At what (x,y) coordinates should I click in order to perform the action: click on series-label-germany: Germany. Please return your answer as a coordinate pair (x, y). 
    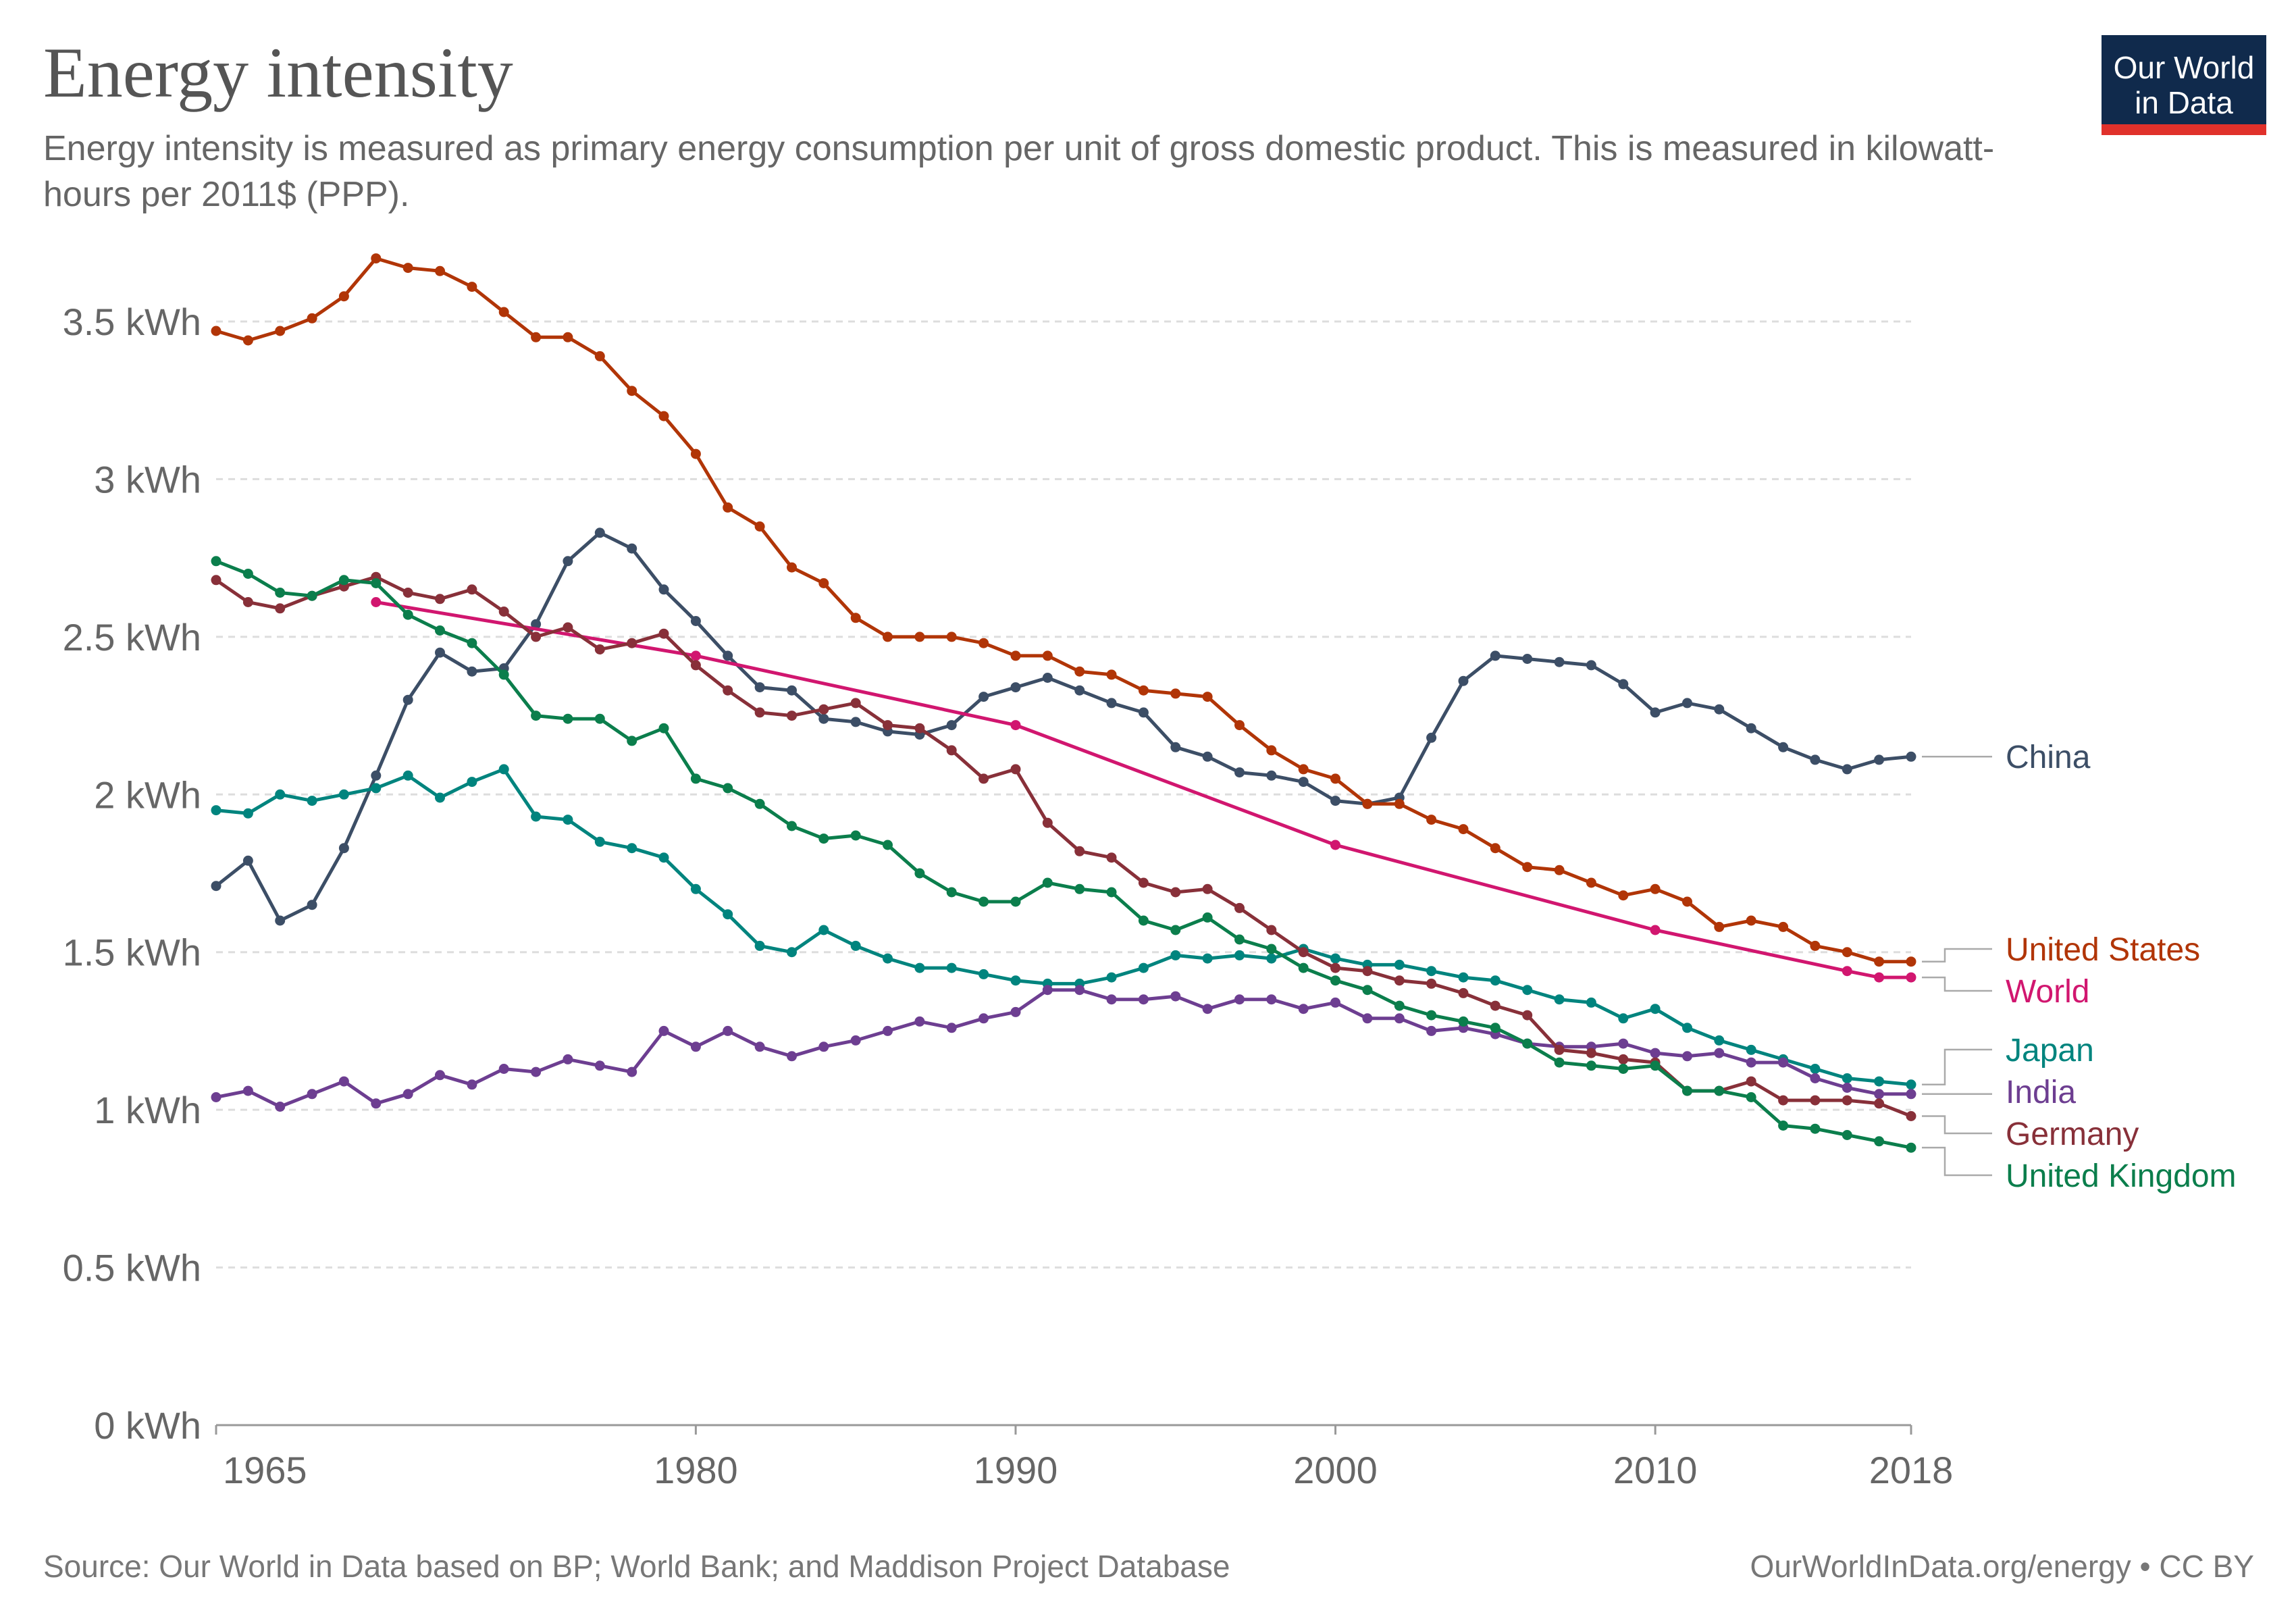
    Looking at the image, I should click on (2072, 1134).